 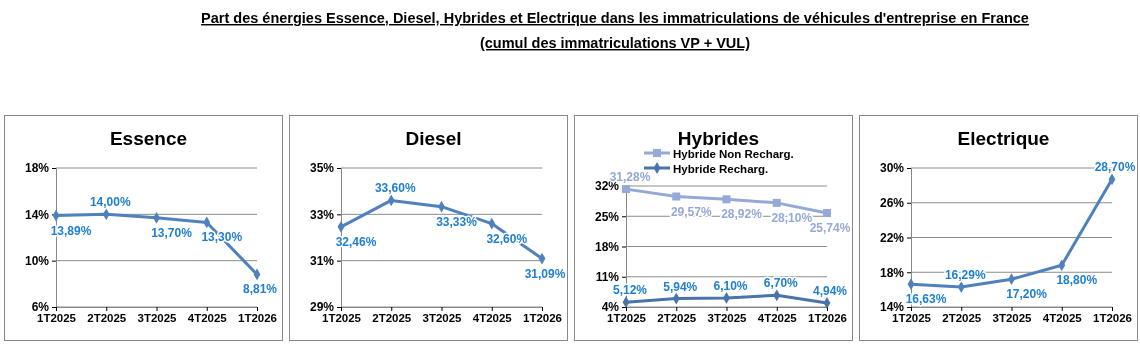 What do you see at coordinates (892, 237) in the screenshot?
I see `y-tick-label: 22%` at bounding box center [892, 237].